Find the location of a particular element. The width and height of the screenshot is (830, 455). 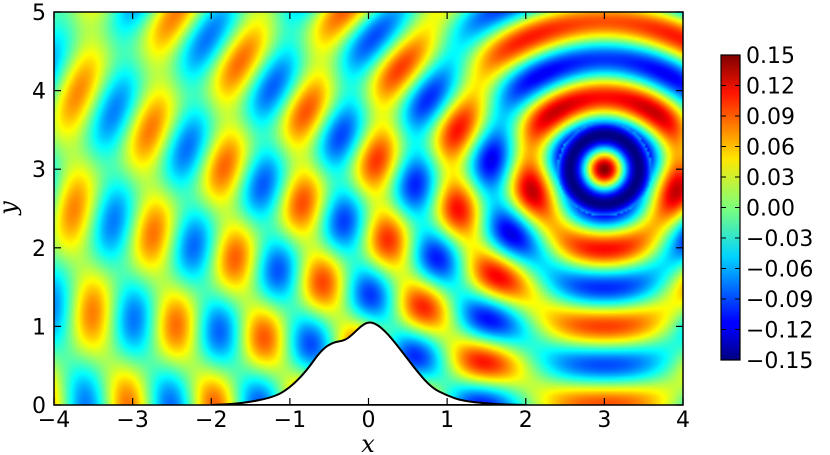

colorbar-fill is located at coordinates (730, 207).